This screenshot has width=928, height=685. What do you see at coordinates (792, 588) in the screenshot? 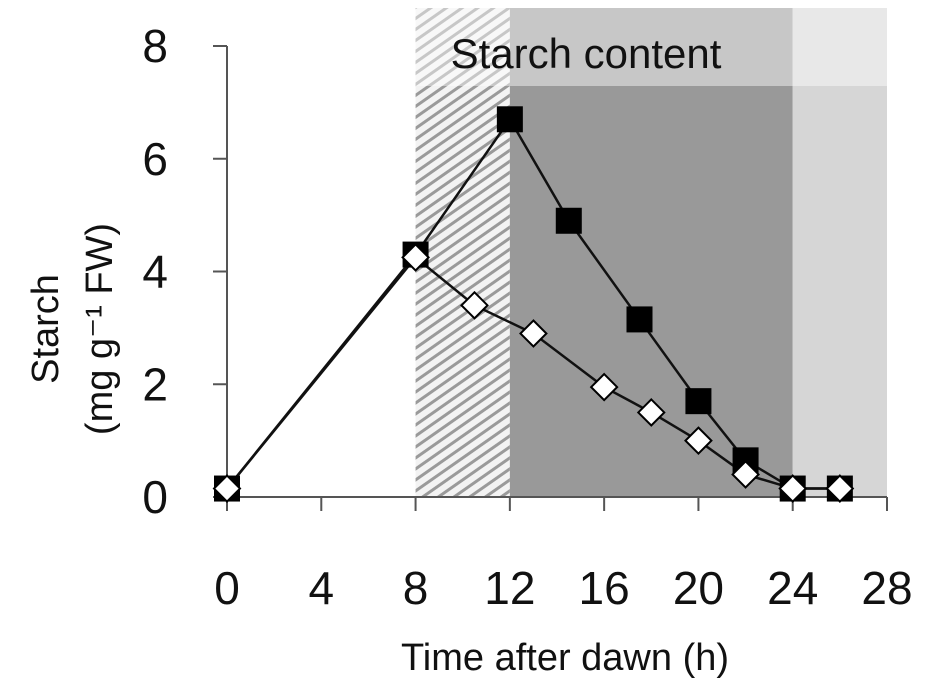
I see `x-tick-label: 24` at bounding box center [792, 588].